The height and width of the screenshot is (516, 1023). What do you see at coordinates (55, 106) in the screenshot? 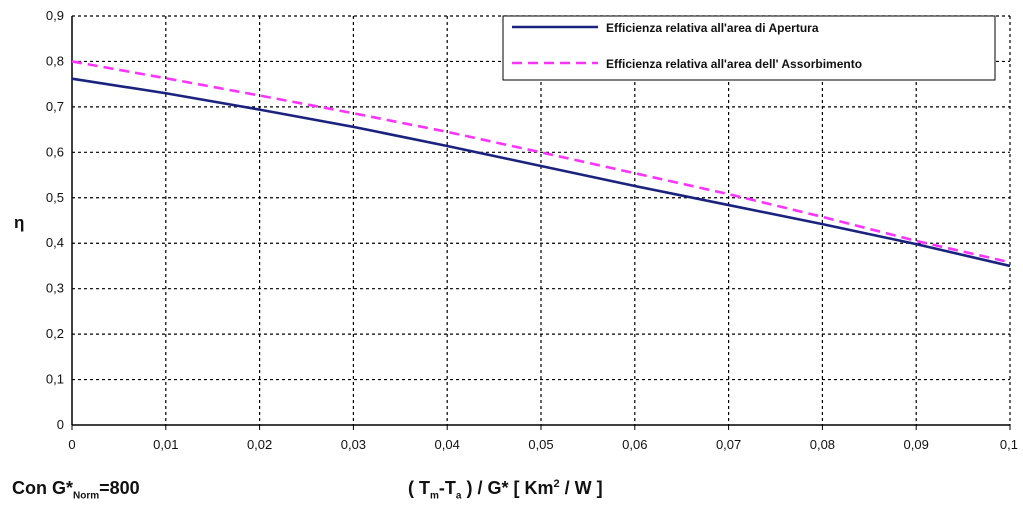
I see `y-tick-label: 0,7` at bounding box center [55, 106].